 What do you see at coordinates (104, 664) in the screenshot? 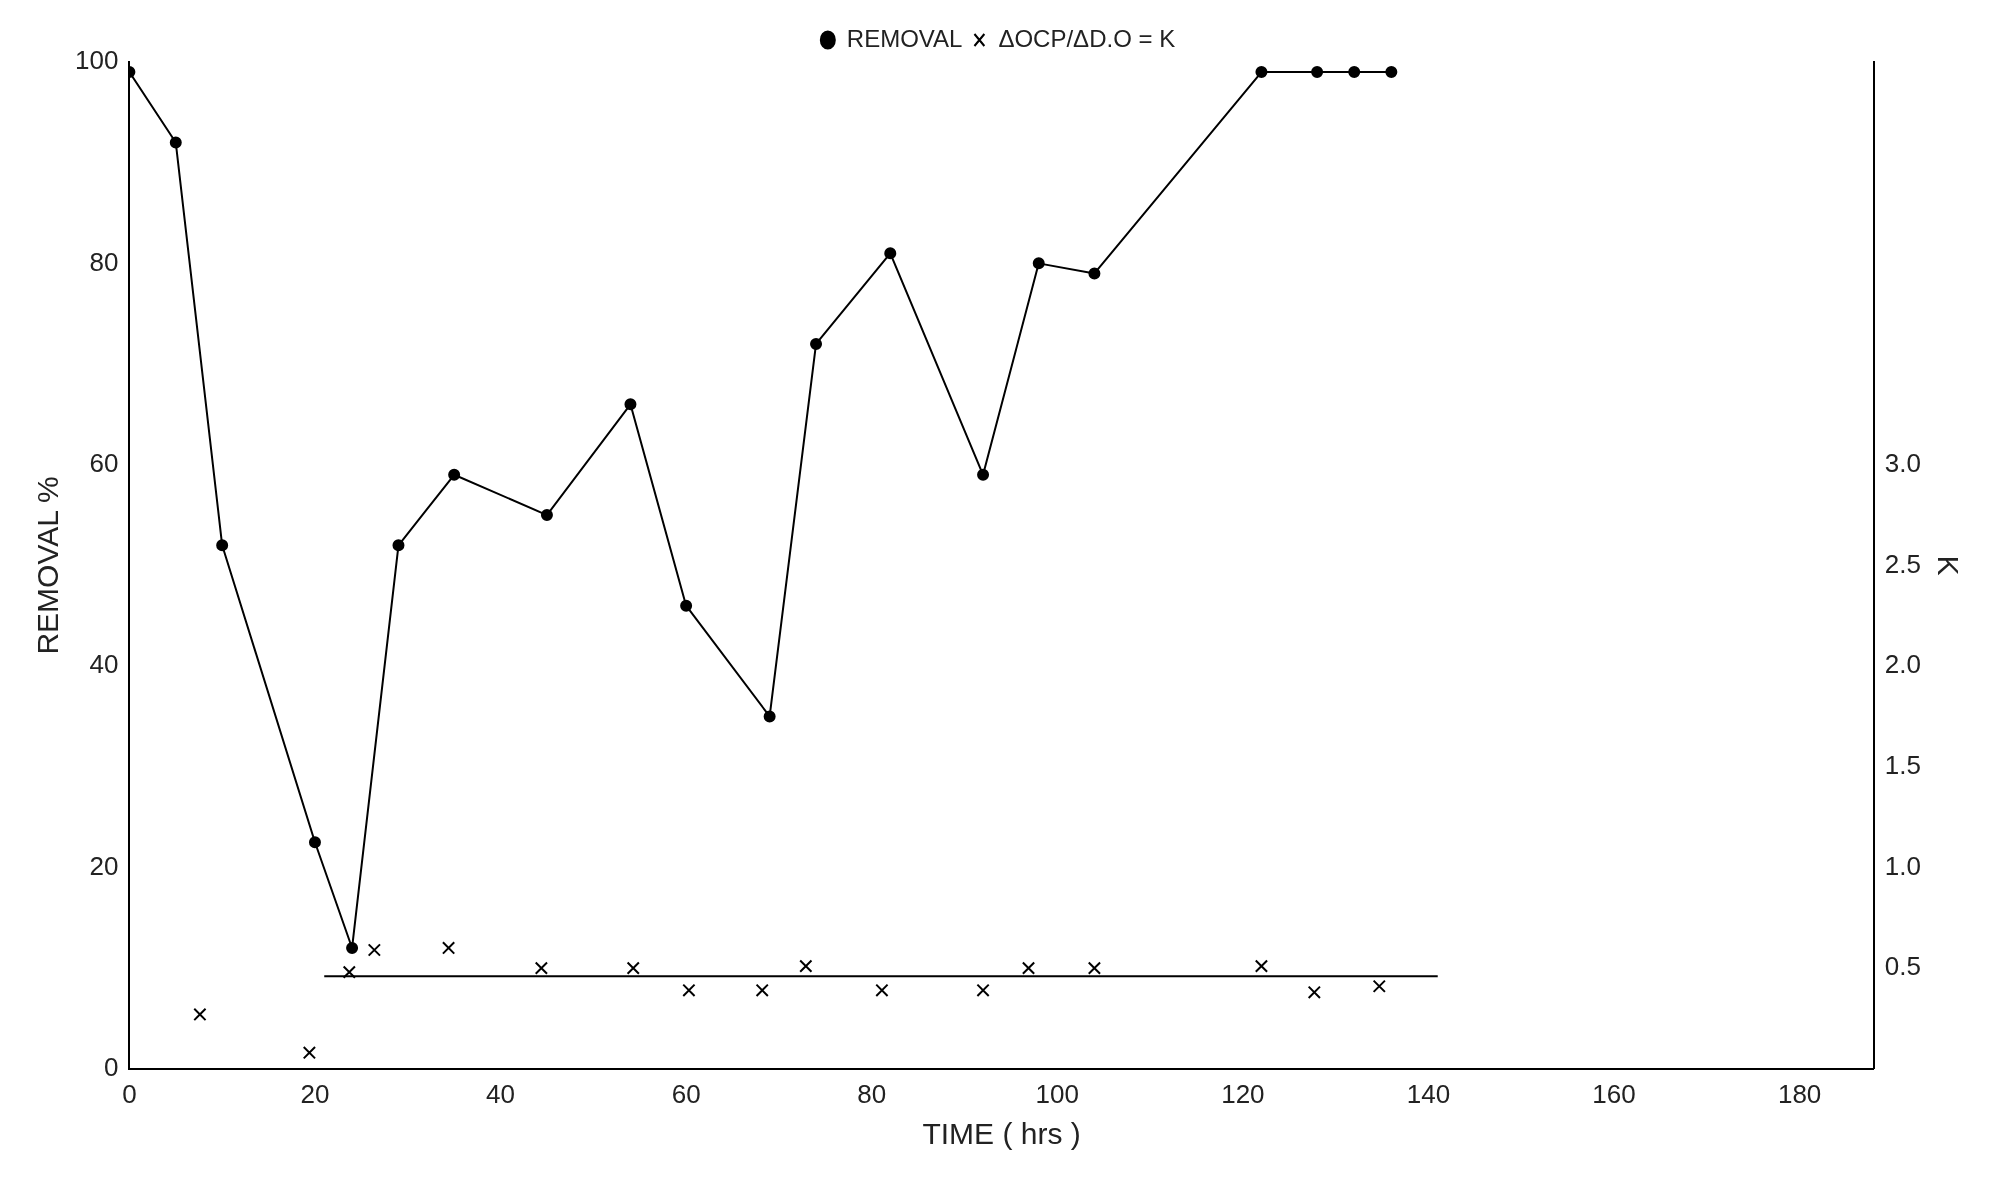
I see `y-tick-label: 40` at bounding box center [104, 664].